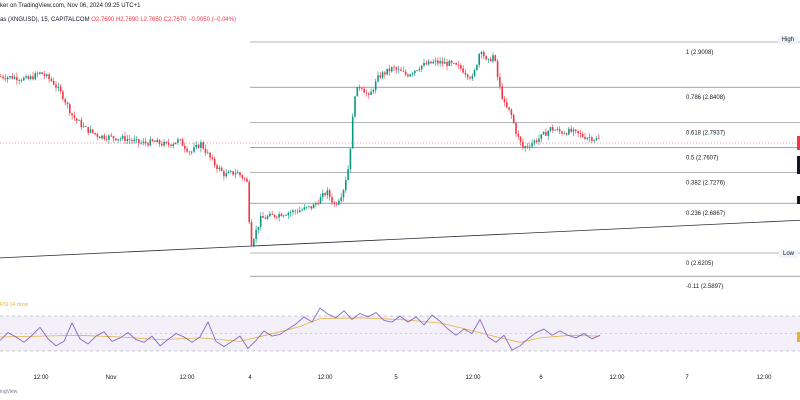 The image size is (800, 400). Describe the element at coordinates (250, 378) in the screenshot. I see `time-axis-tick-label: 4` at that location.